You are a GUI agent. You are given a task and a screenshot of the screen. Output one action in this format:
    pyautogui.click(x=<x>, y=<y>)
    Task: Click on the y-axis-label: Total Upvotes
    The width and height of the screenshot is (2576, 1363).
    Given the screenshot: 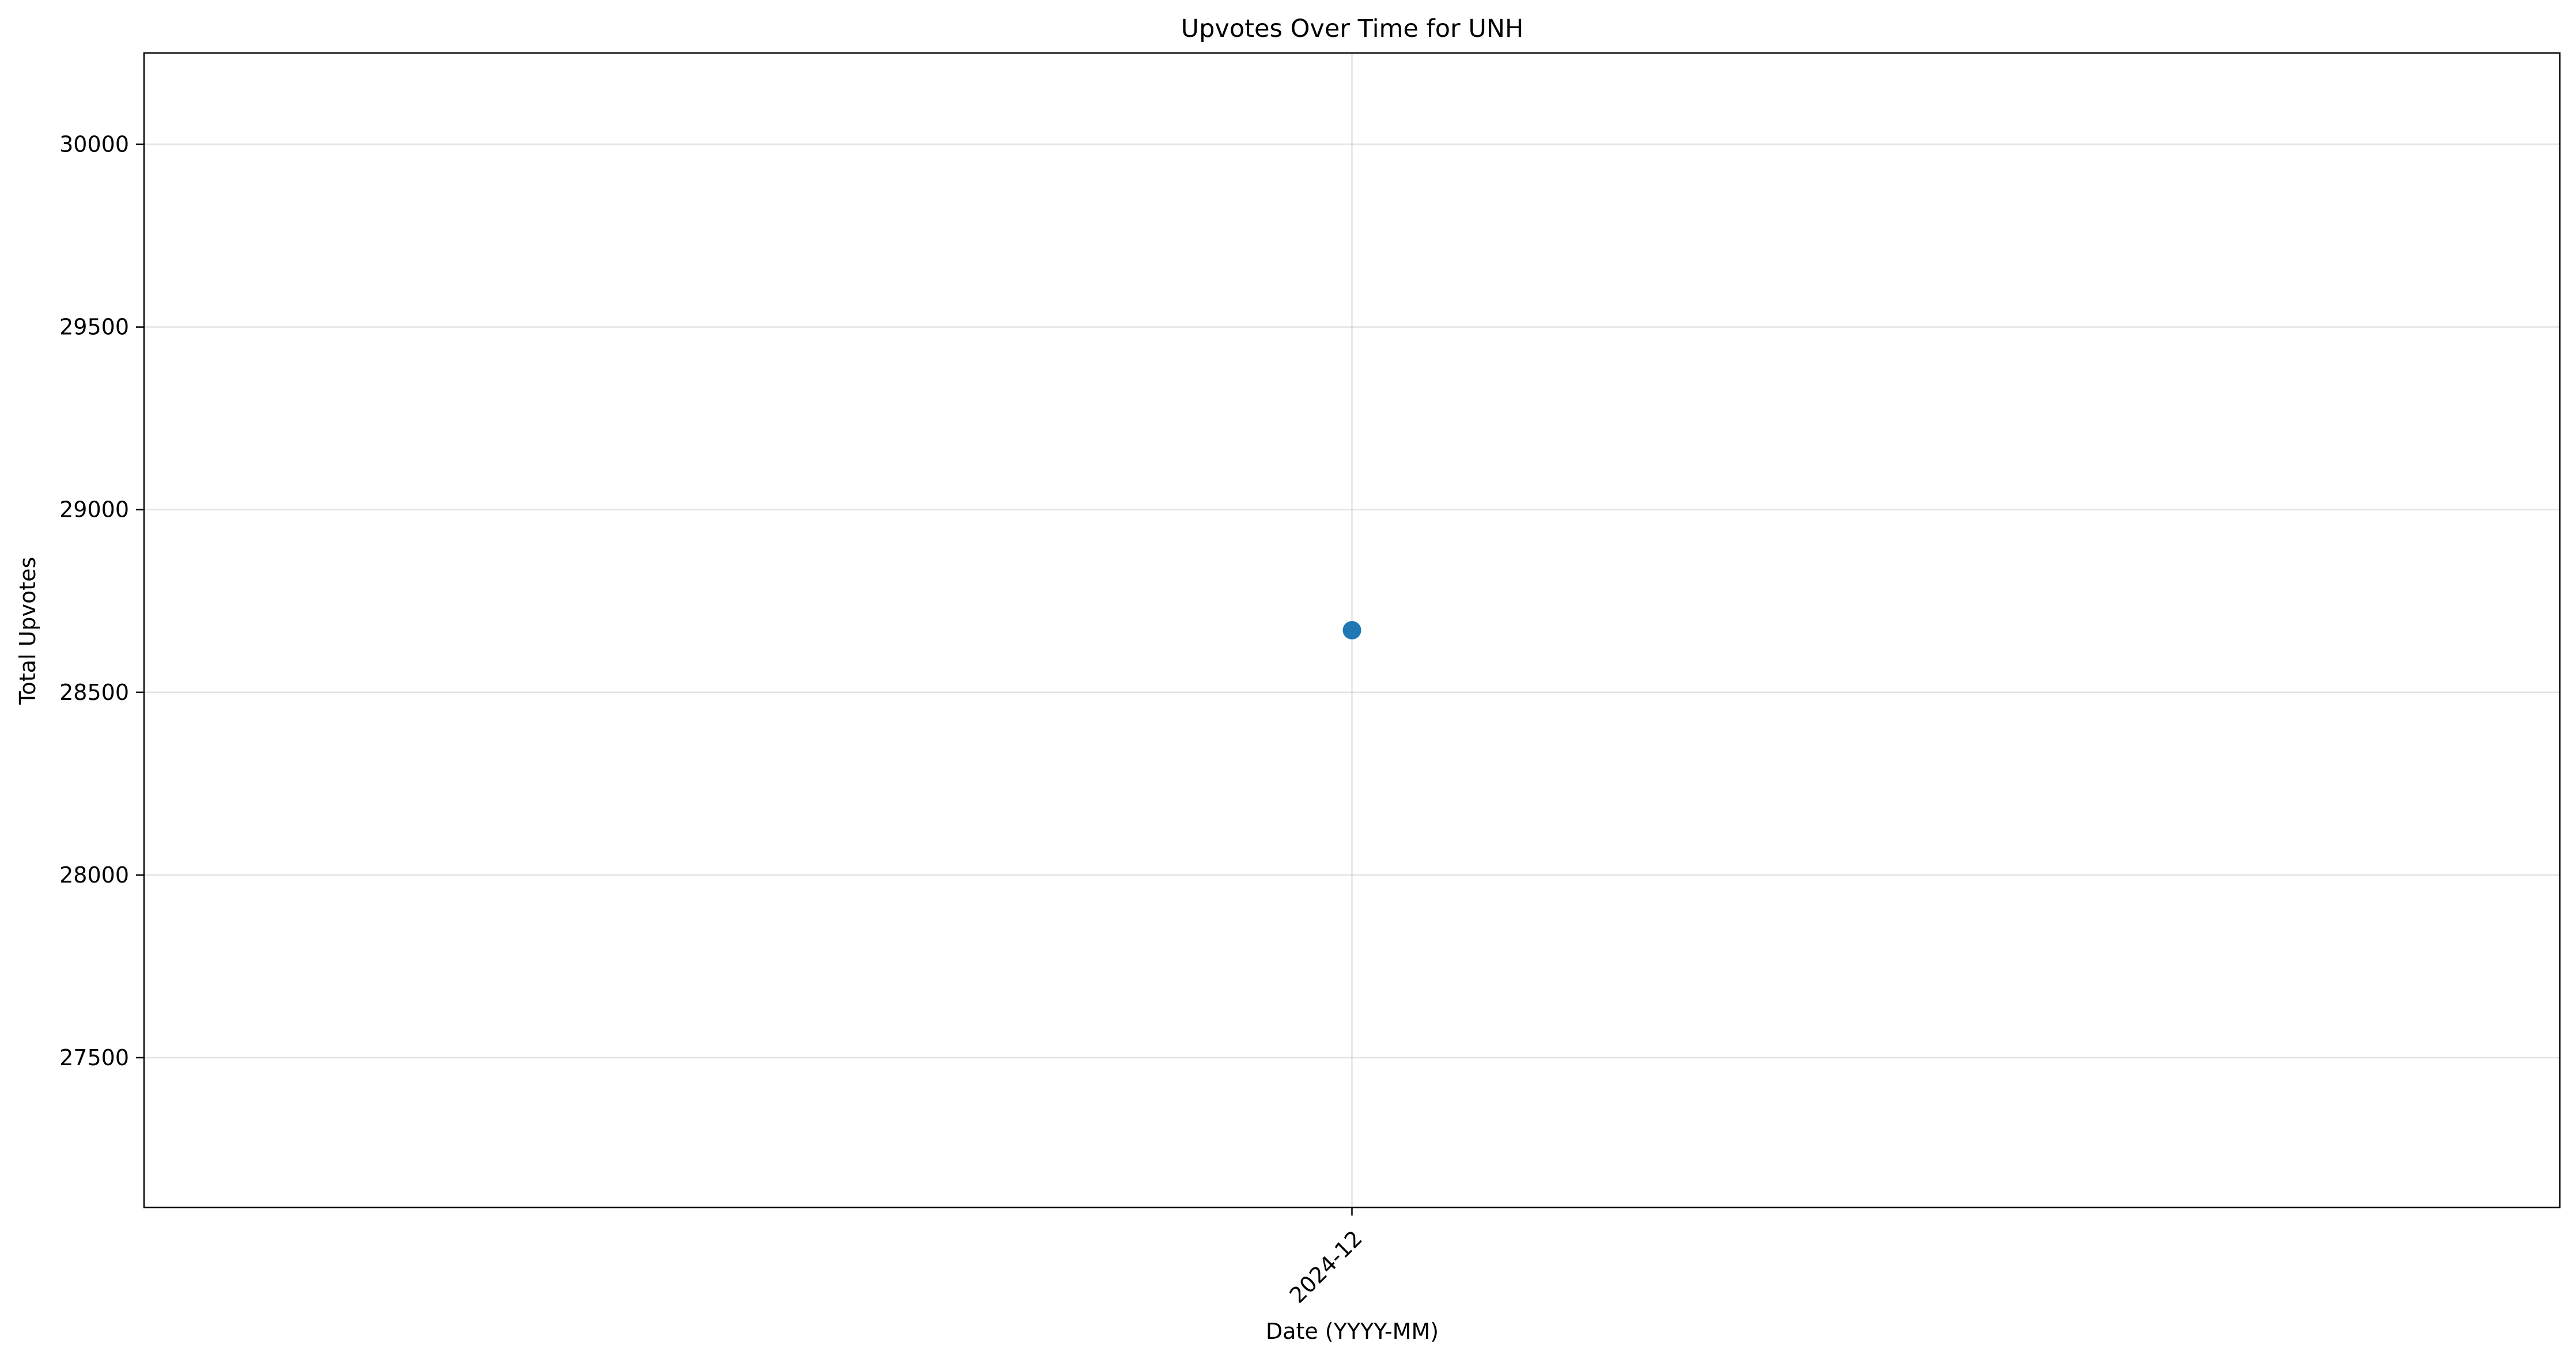 What is the action you would take?
    pyautogui.click(x=27, y=631)
    